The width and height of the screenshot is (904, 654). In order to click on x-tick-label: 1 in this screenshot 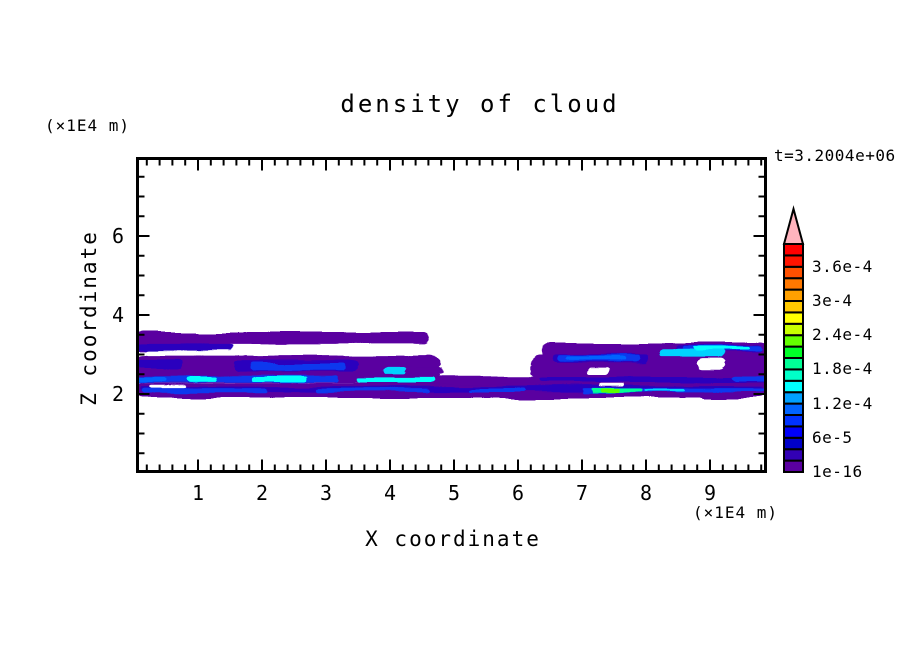, I will do `click(198, 493)`.